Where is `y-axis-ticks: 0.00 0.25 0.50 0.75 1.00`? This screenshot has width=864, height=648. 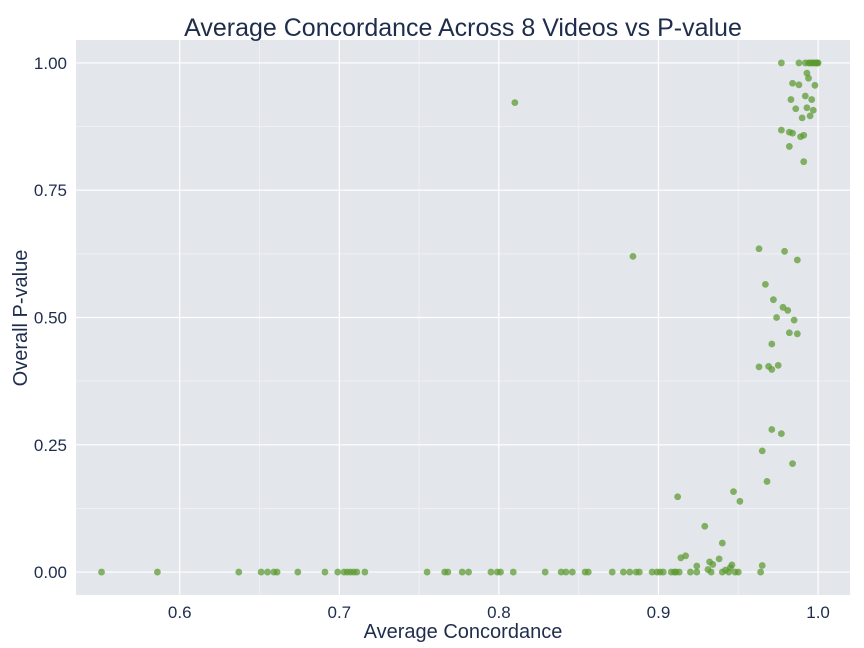
y-axis-ticks: 0.00 0.25 0.50 0.75 1.00 is located at coordinates (50, 318).